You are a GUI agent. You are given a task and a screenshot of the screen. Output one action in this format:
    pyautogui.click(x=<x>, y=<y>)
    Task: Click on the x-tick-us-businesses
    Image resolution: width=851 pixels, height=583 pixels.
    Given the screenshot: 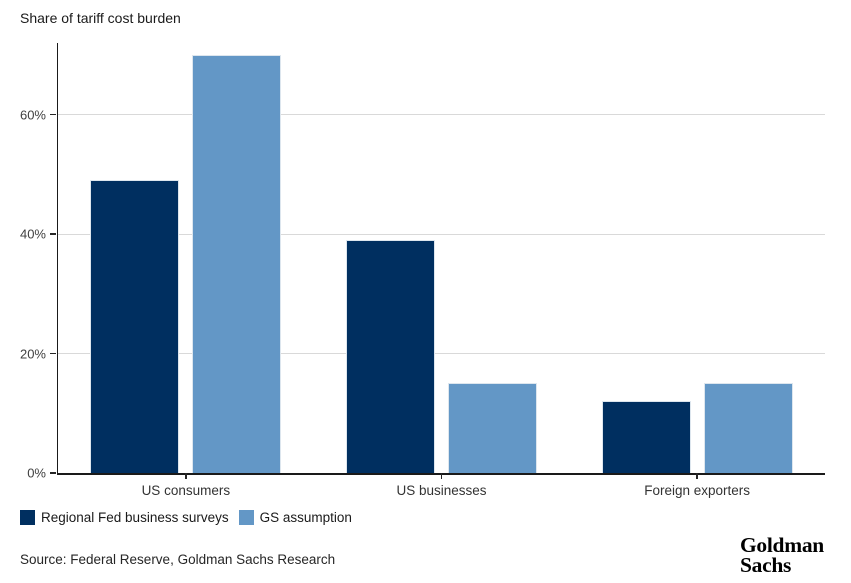 What is the action you would take?
    pyautogui.click(x=441, y=476)
    